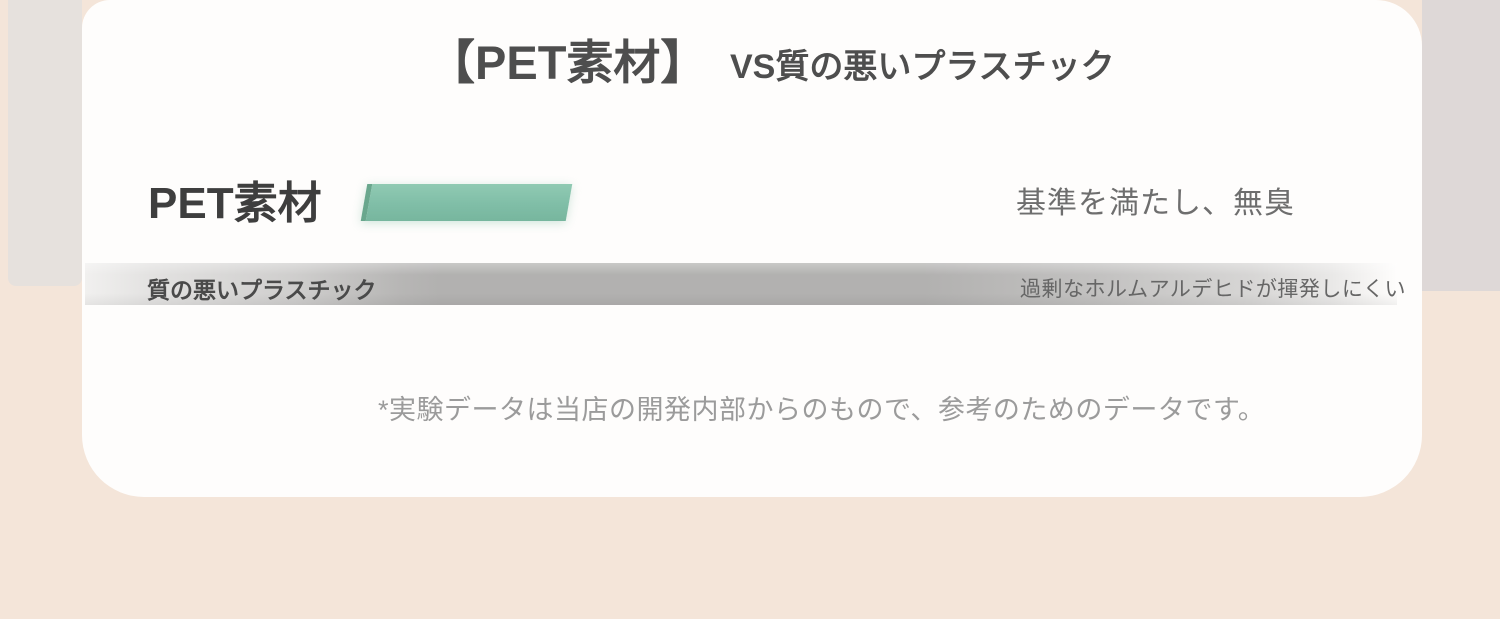 The width and height of the screenshot is (1500, 619). Describe the element at coordinates (1213, 289) in the screenshot. I see `bad-plastic-result: 過剰なホルムアルデヒドが揮発しにくい` at that location.